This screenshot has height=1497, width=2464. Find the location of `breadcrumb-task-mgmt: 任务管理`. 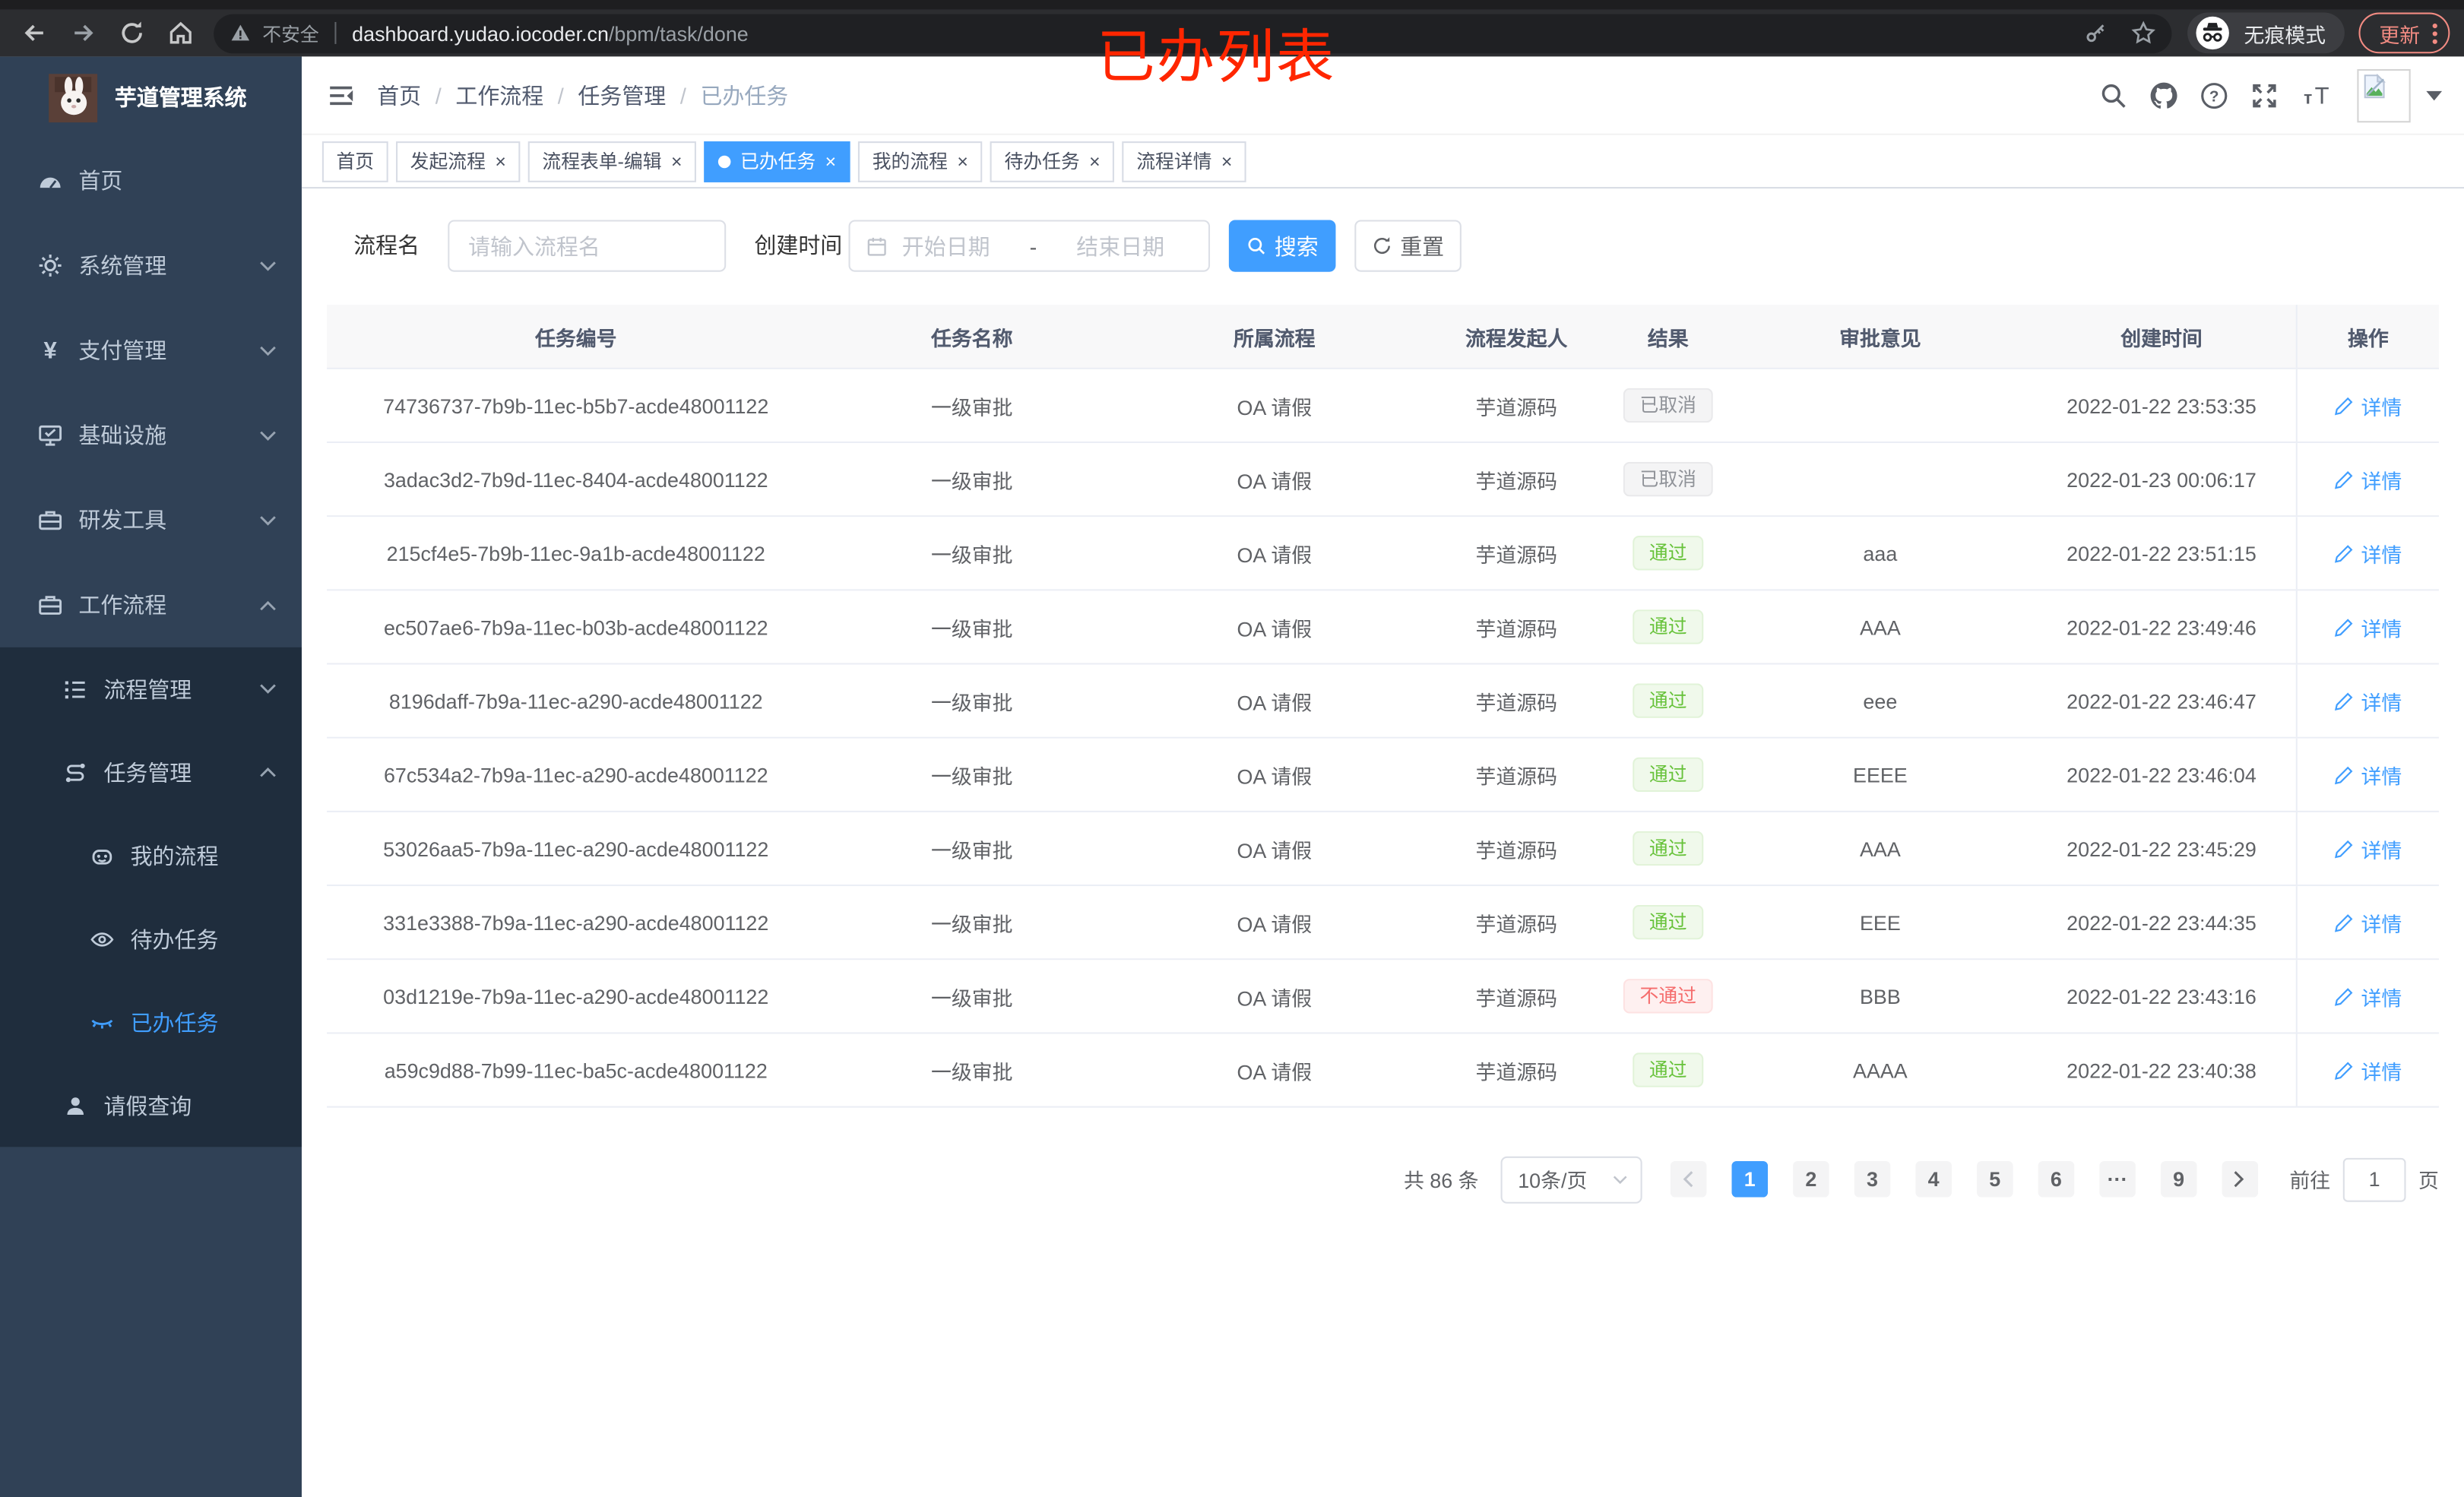

breadcrumb-task-mgmt: 任务管理 is located at coordinates (622, 96).